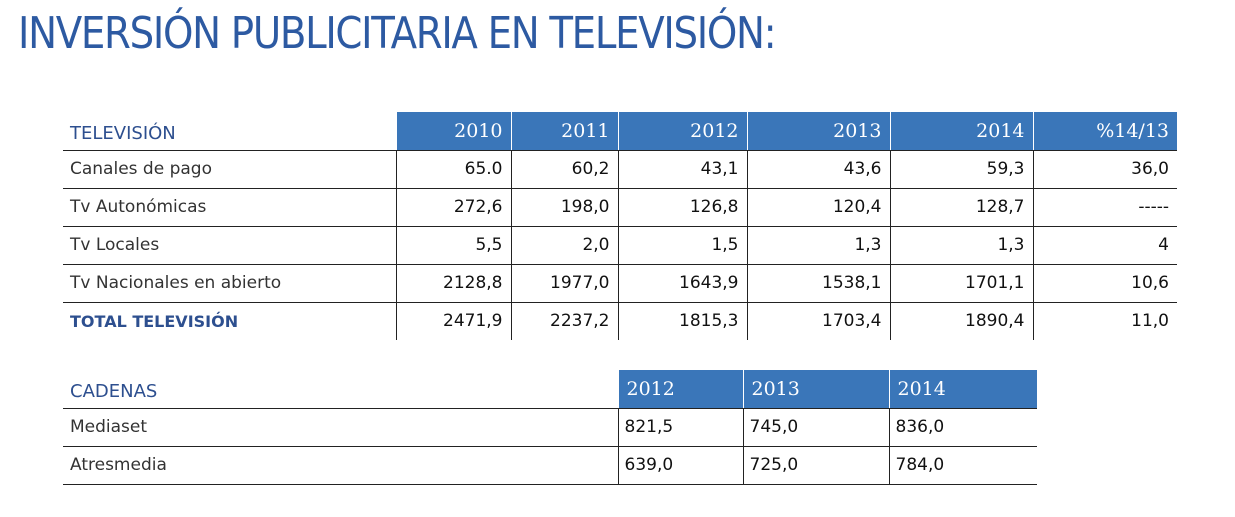 Image resolution: width=1235 pixels, height=517 pixels. What do you see at coordinates (229, 245) in the screenshot?
I see `row-label: Tv Locales` at bounding box center [229, 245].